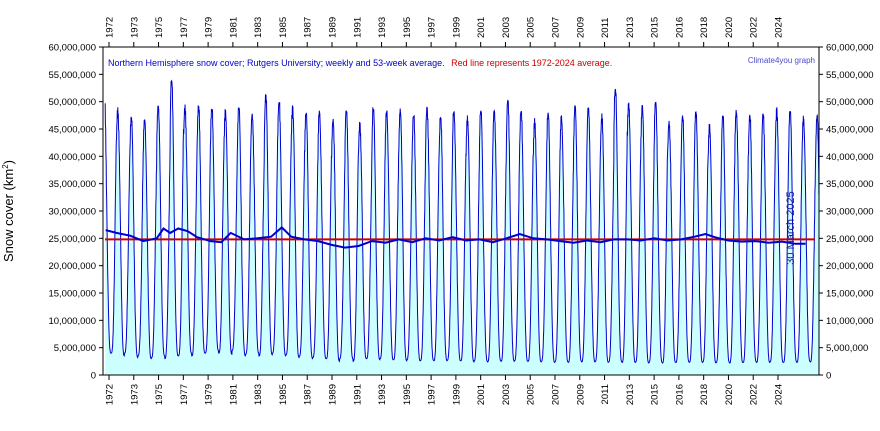 The image size is (880, 431). What do you see at coordinates (72, 130) in the screenshot?
I see `y-tick-label-left: 45,000,000` at bounding box center [72, 130].